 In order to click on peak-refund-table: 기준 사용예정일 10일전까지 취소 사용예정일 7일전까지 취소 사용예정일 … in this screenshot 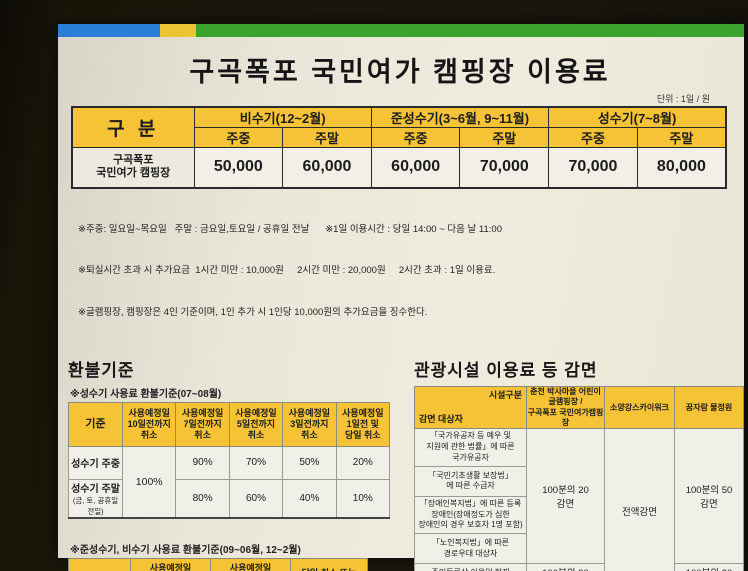, I will do `click(229, 460)`.